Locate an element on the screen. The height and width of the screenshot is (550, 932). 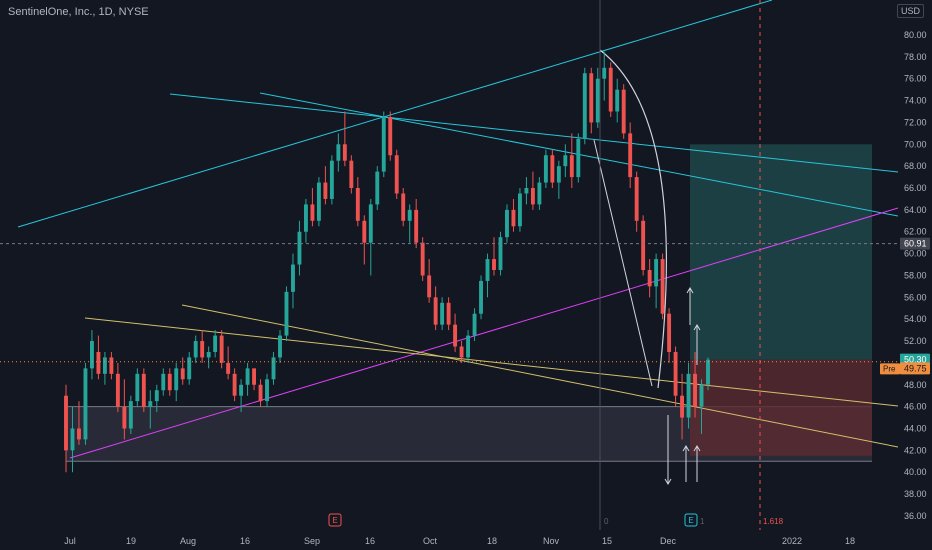
price-tick-label: 68.00 is located at coordinates (915, 166).